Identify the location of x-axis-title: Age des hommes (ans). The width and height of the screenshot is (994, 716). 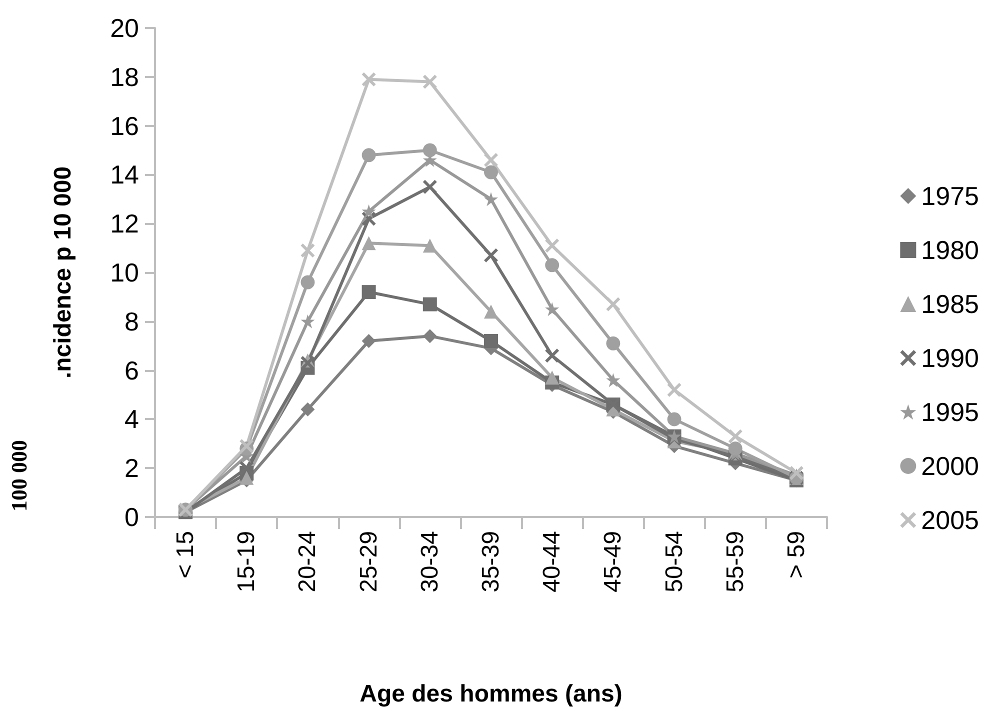
(491, 694).